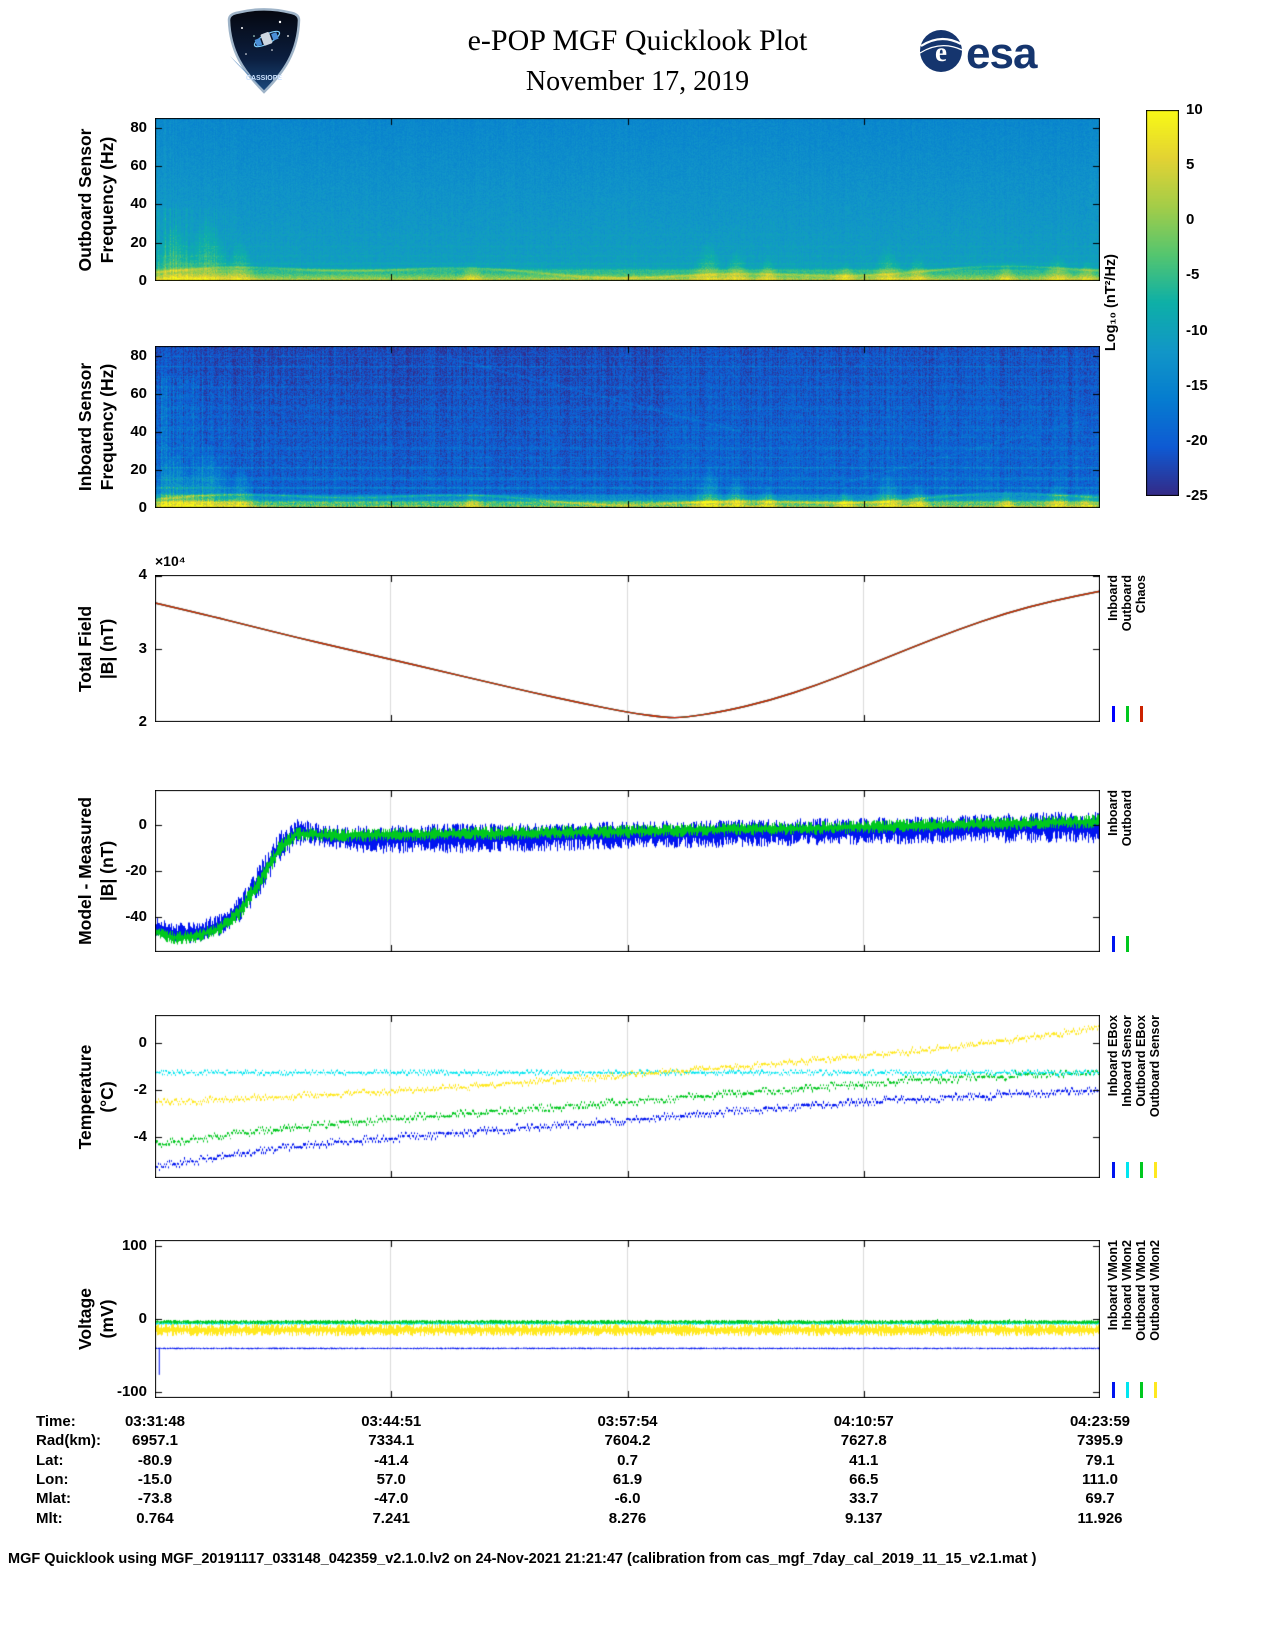 This screenshot has width=1275, height=1650. Describe the element at coordinates (627, 1096) in the screenshot. I see `temperature-canvas` at that location.